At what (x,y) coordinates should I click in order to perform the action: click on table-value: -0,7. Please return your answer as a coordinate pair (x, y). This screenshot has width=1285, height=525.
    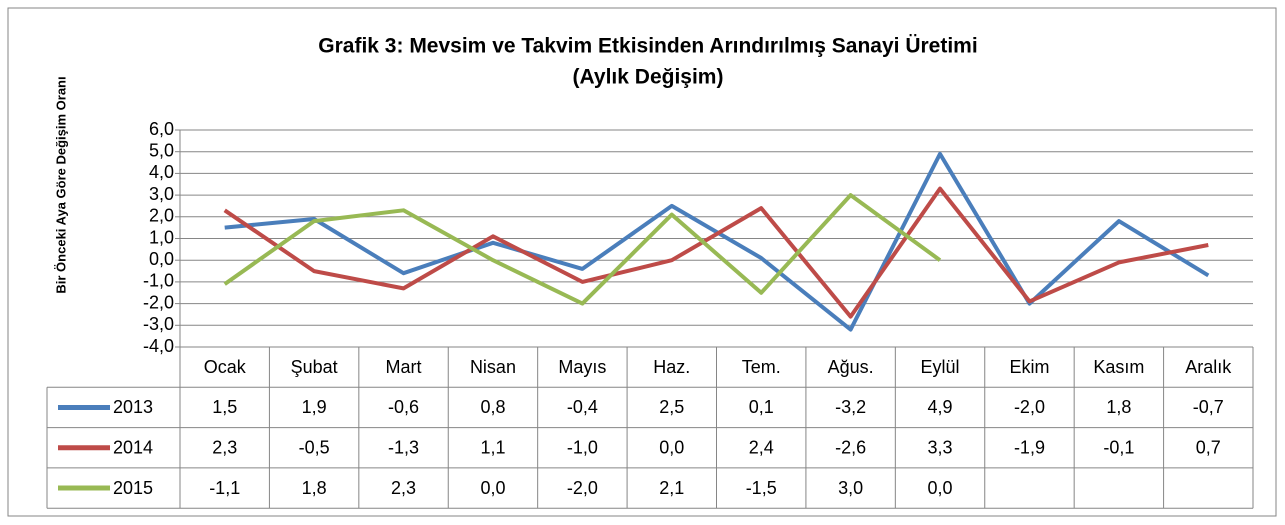
    Looking at the image, I should click on (1208, 407).